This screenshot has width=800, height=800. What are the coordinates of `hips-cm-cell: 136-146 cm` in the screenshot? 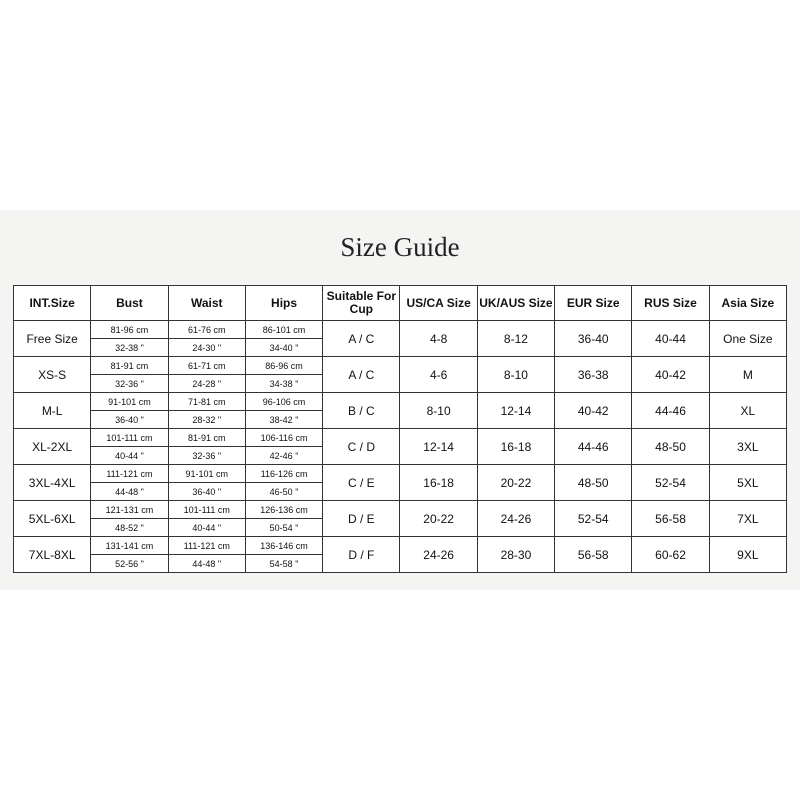 It's located at (284, 545).